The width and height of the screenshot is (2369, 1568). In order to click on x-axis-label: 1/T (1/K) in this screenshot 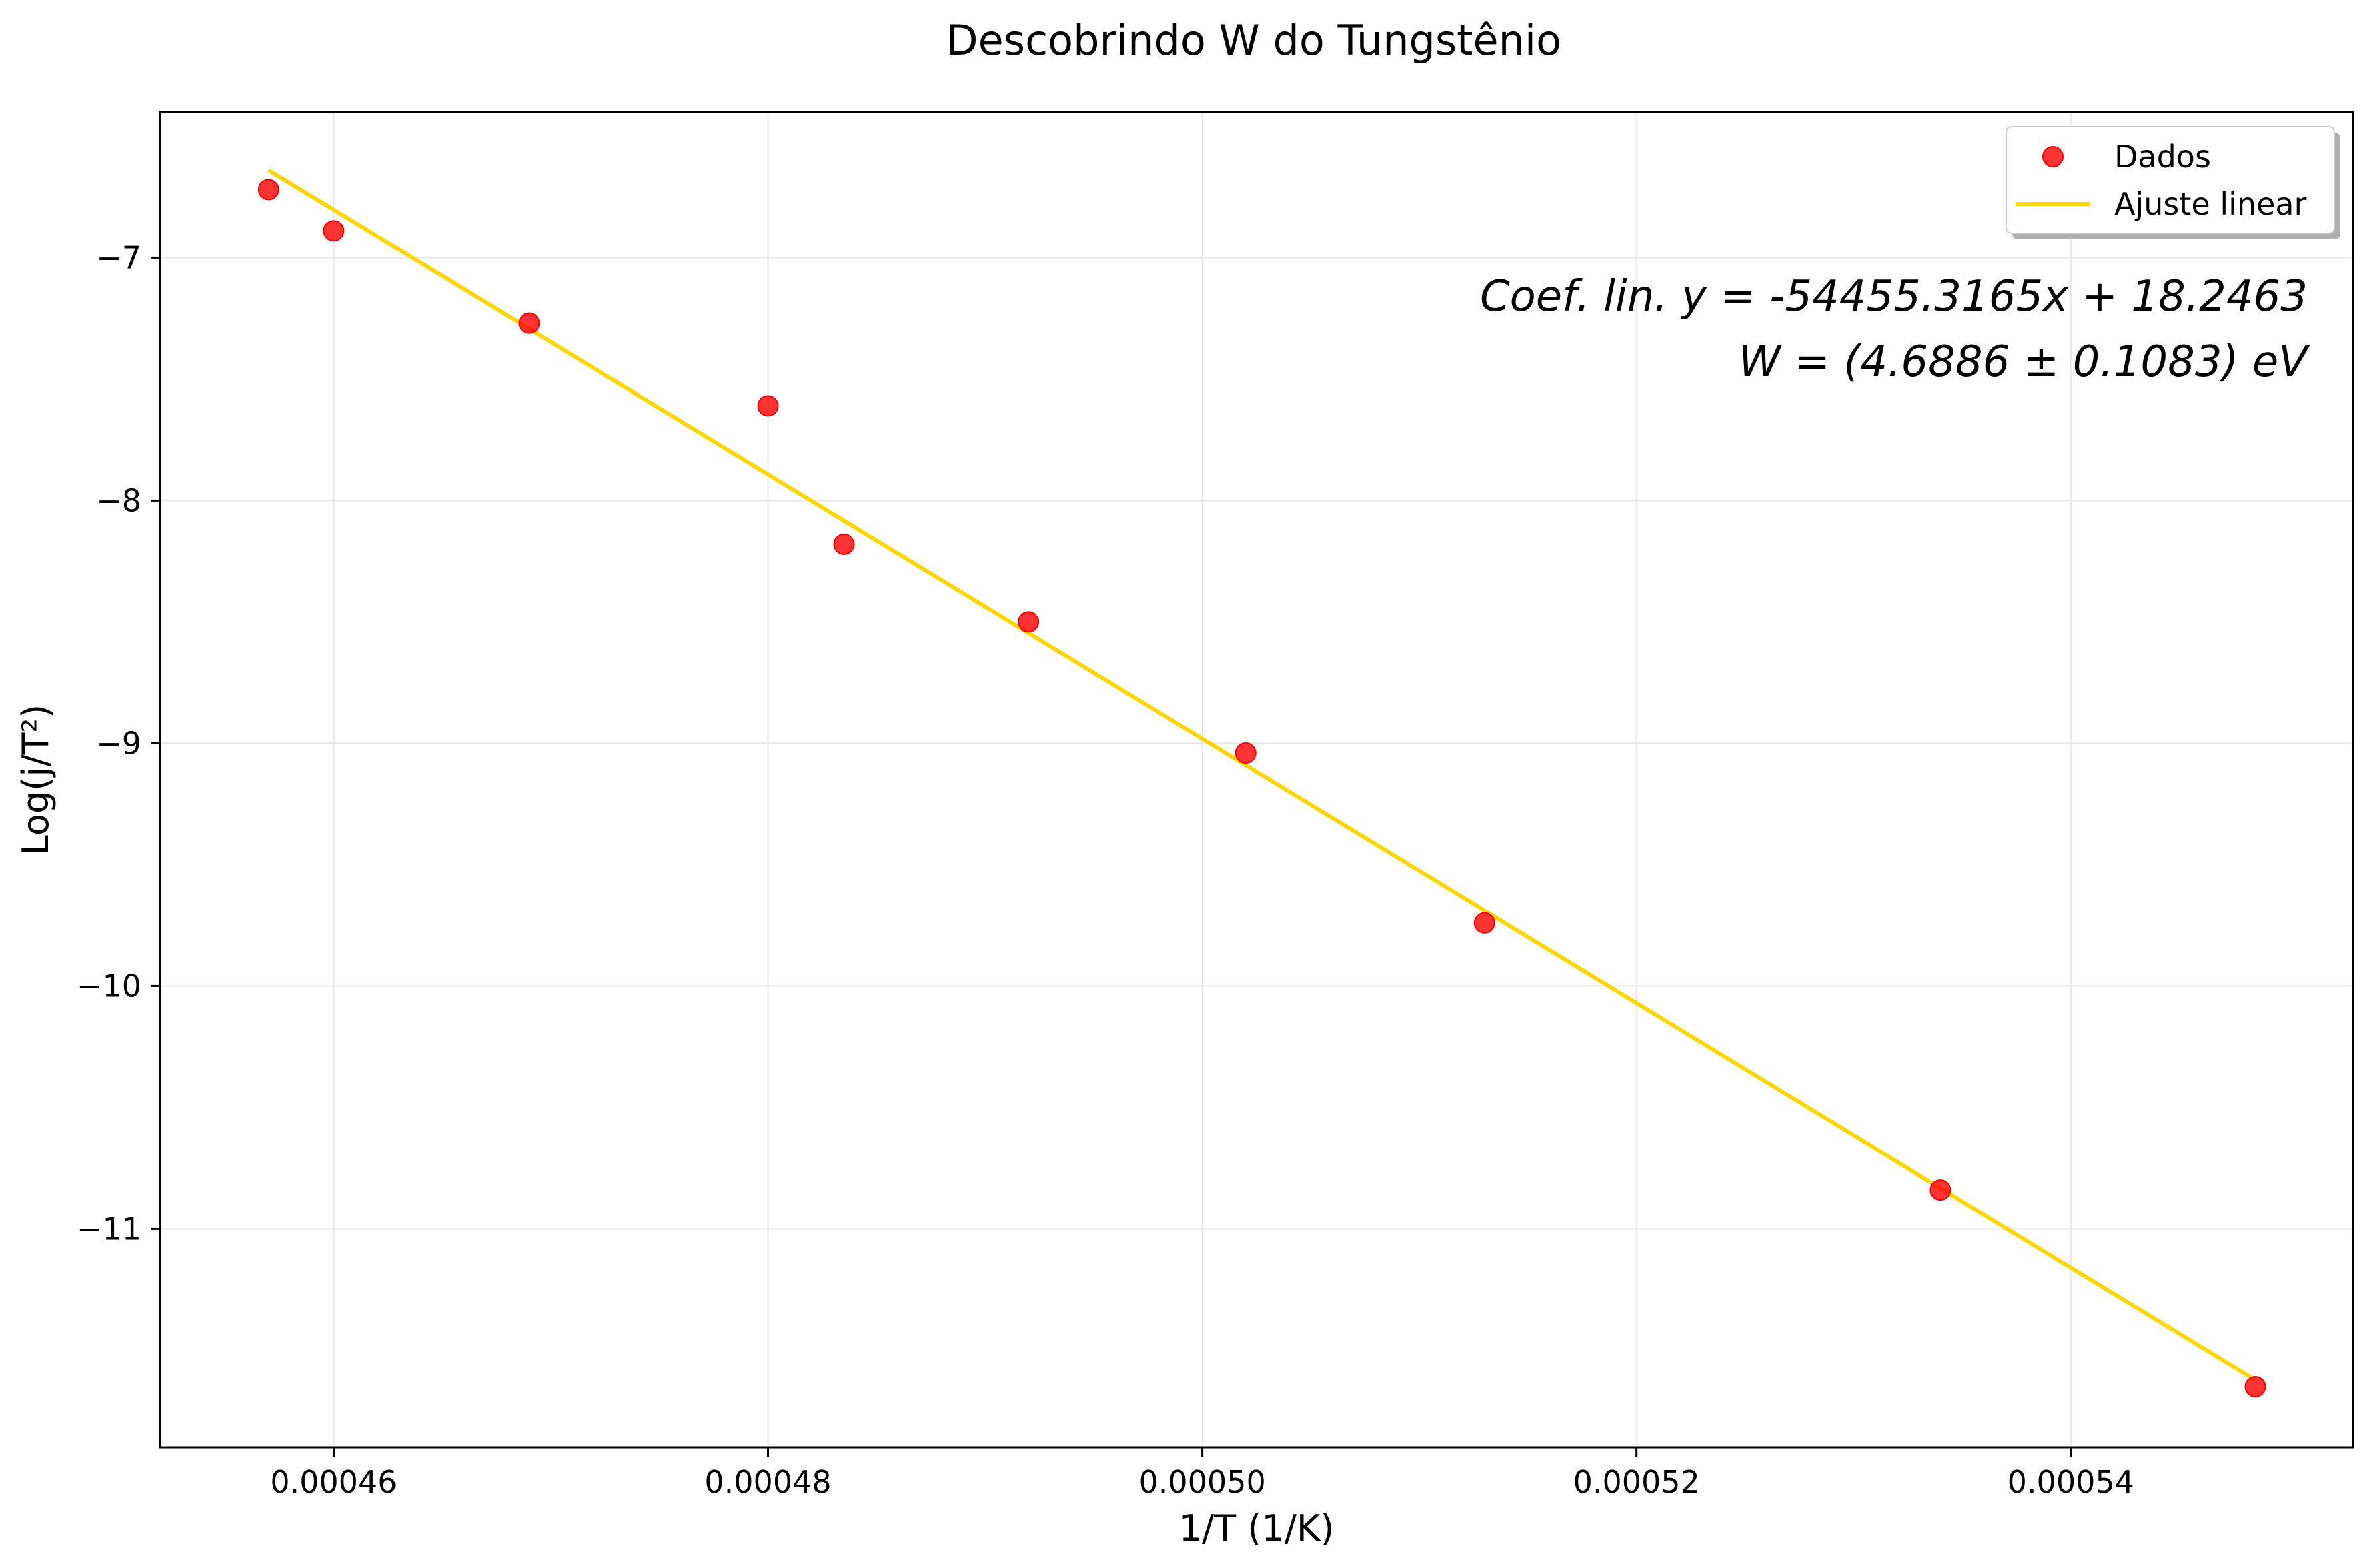, I will do `click(1257, 1528)`.